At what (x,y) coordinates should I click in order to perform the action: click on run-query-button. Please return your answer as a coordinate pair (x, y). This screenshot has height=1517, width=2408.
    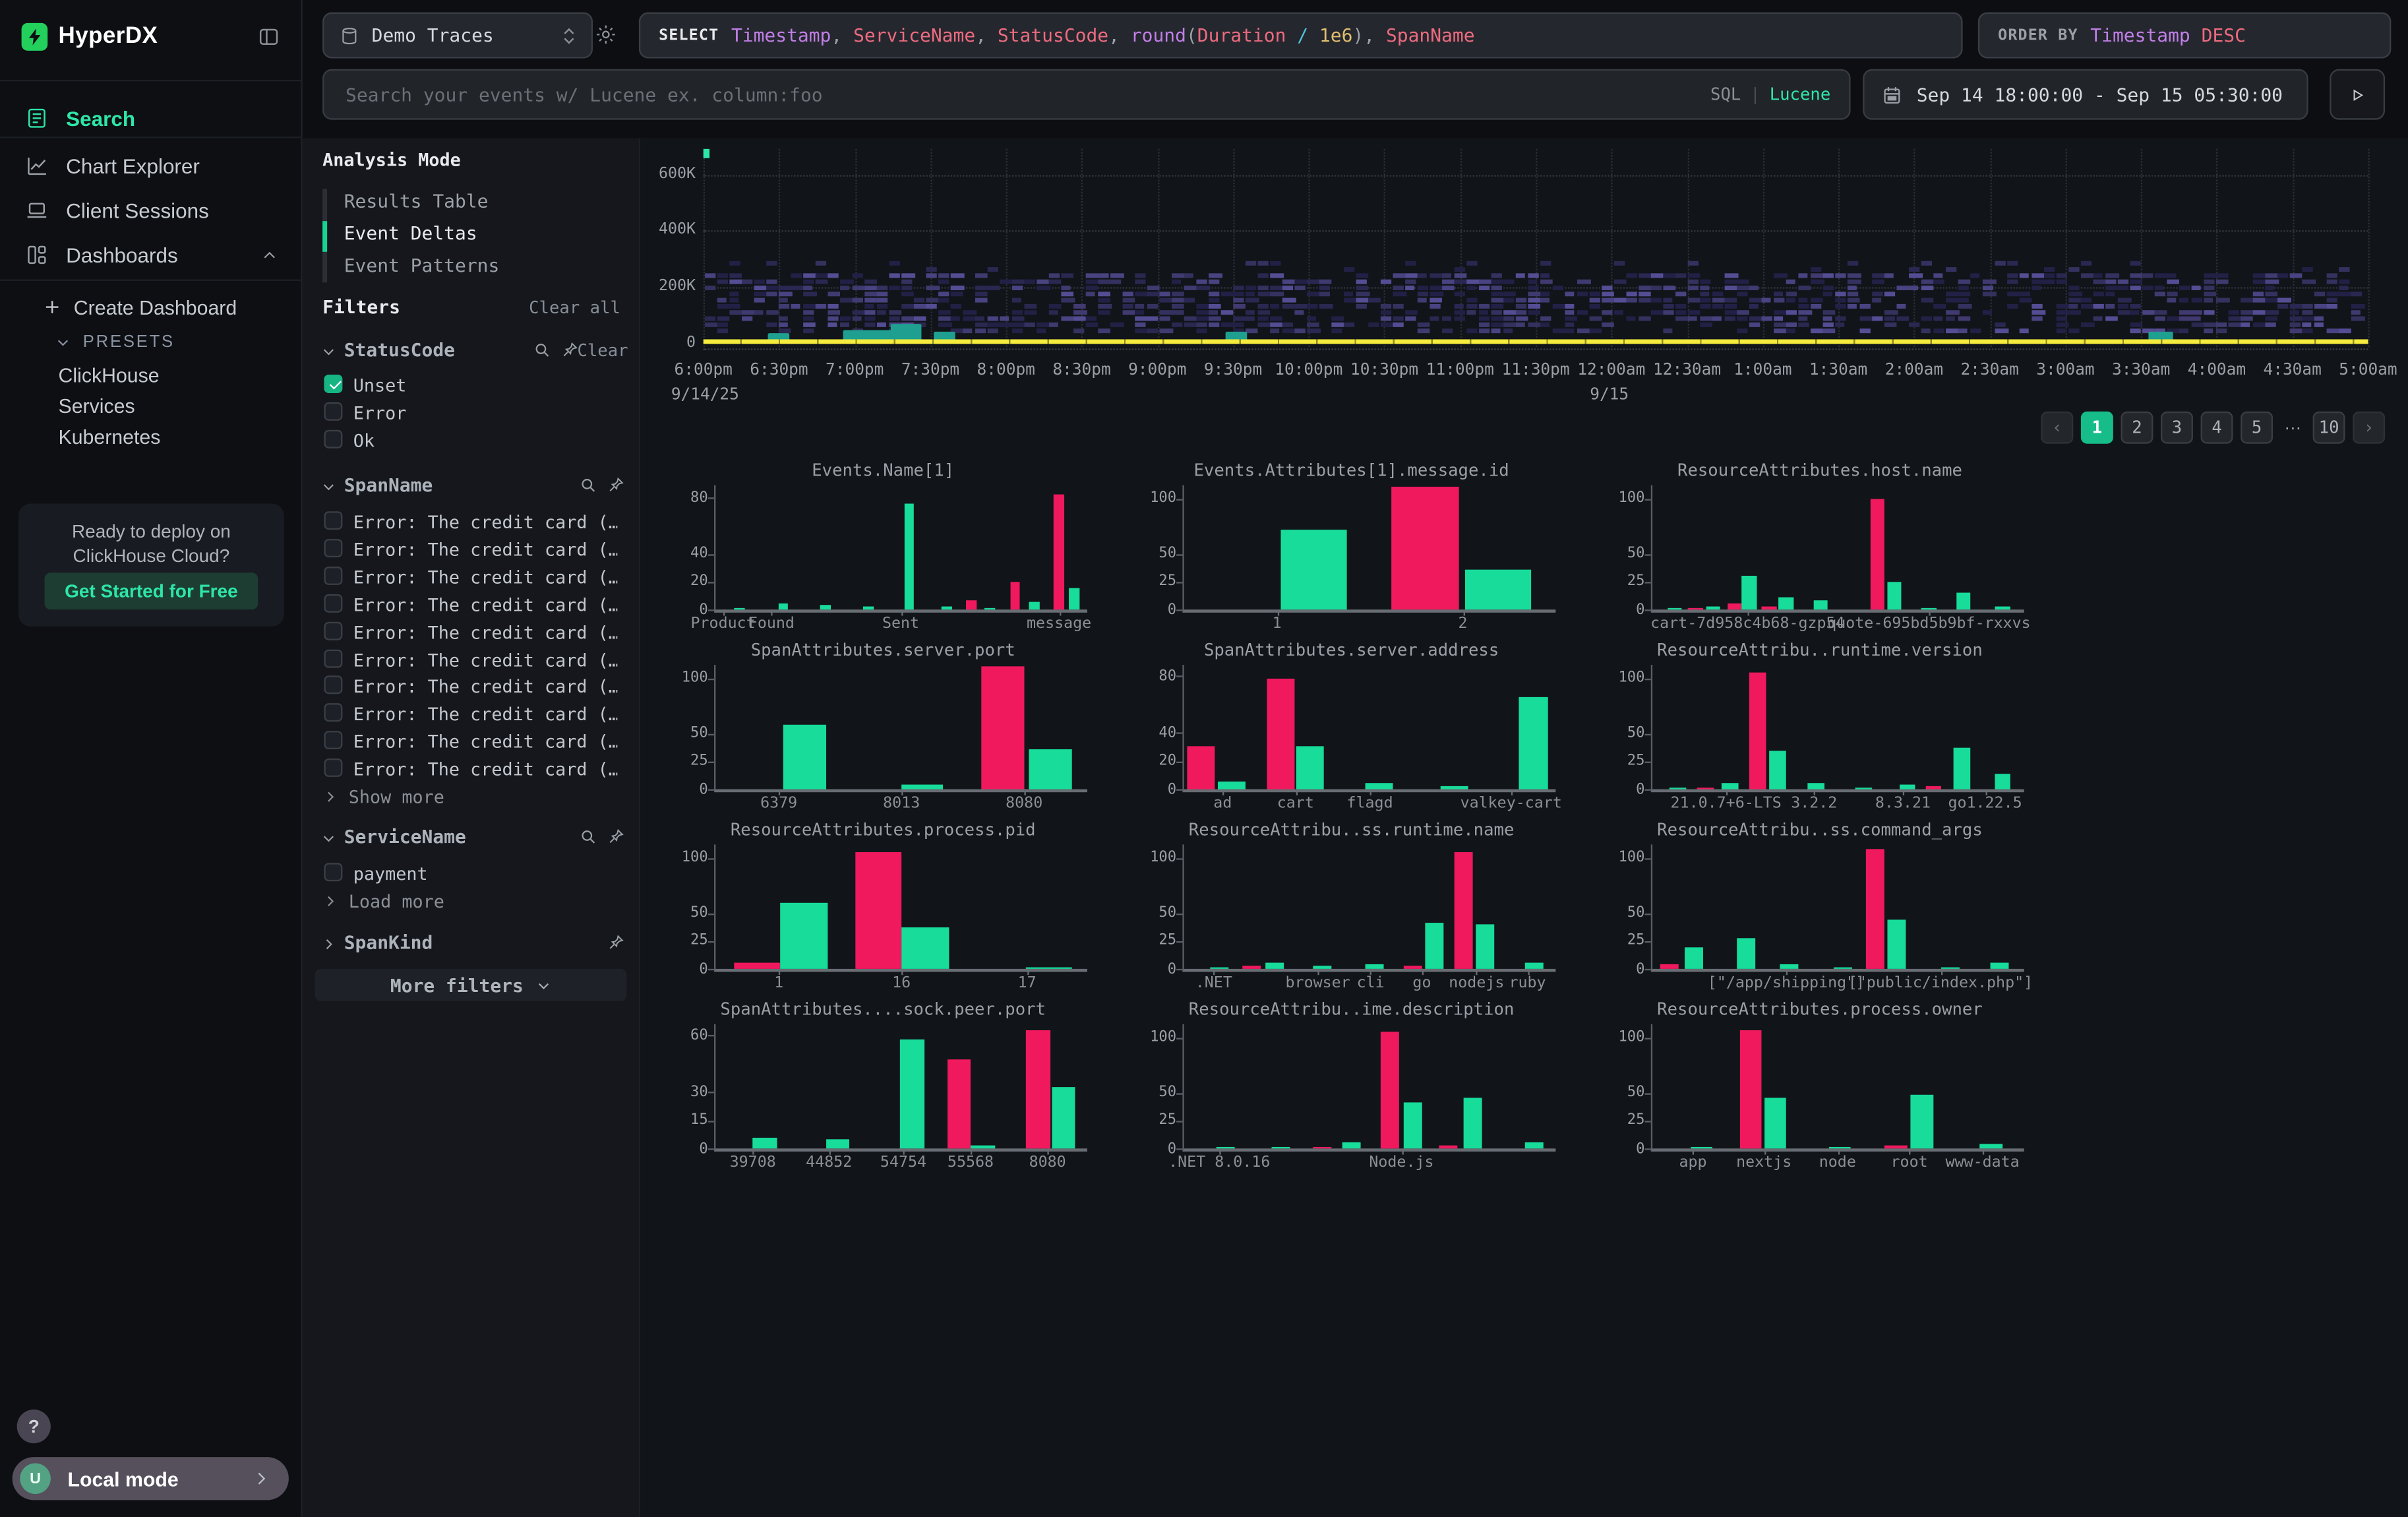
    Looking at the image, I should click on (2358, 94).